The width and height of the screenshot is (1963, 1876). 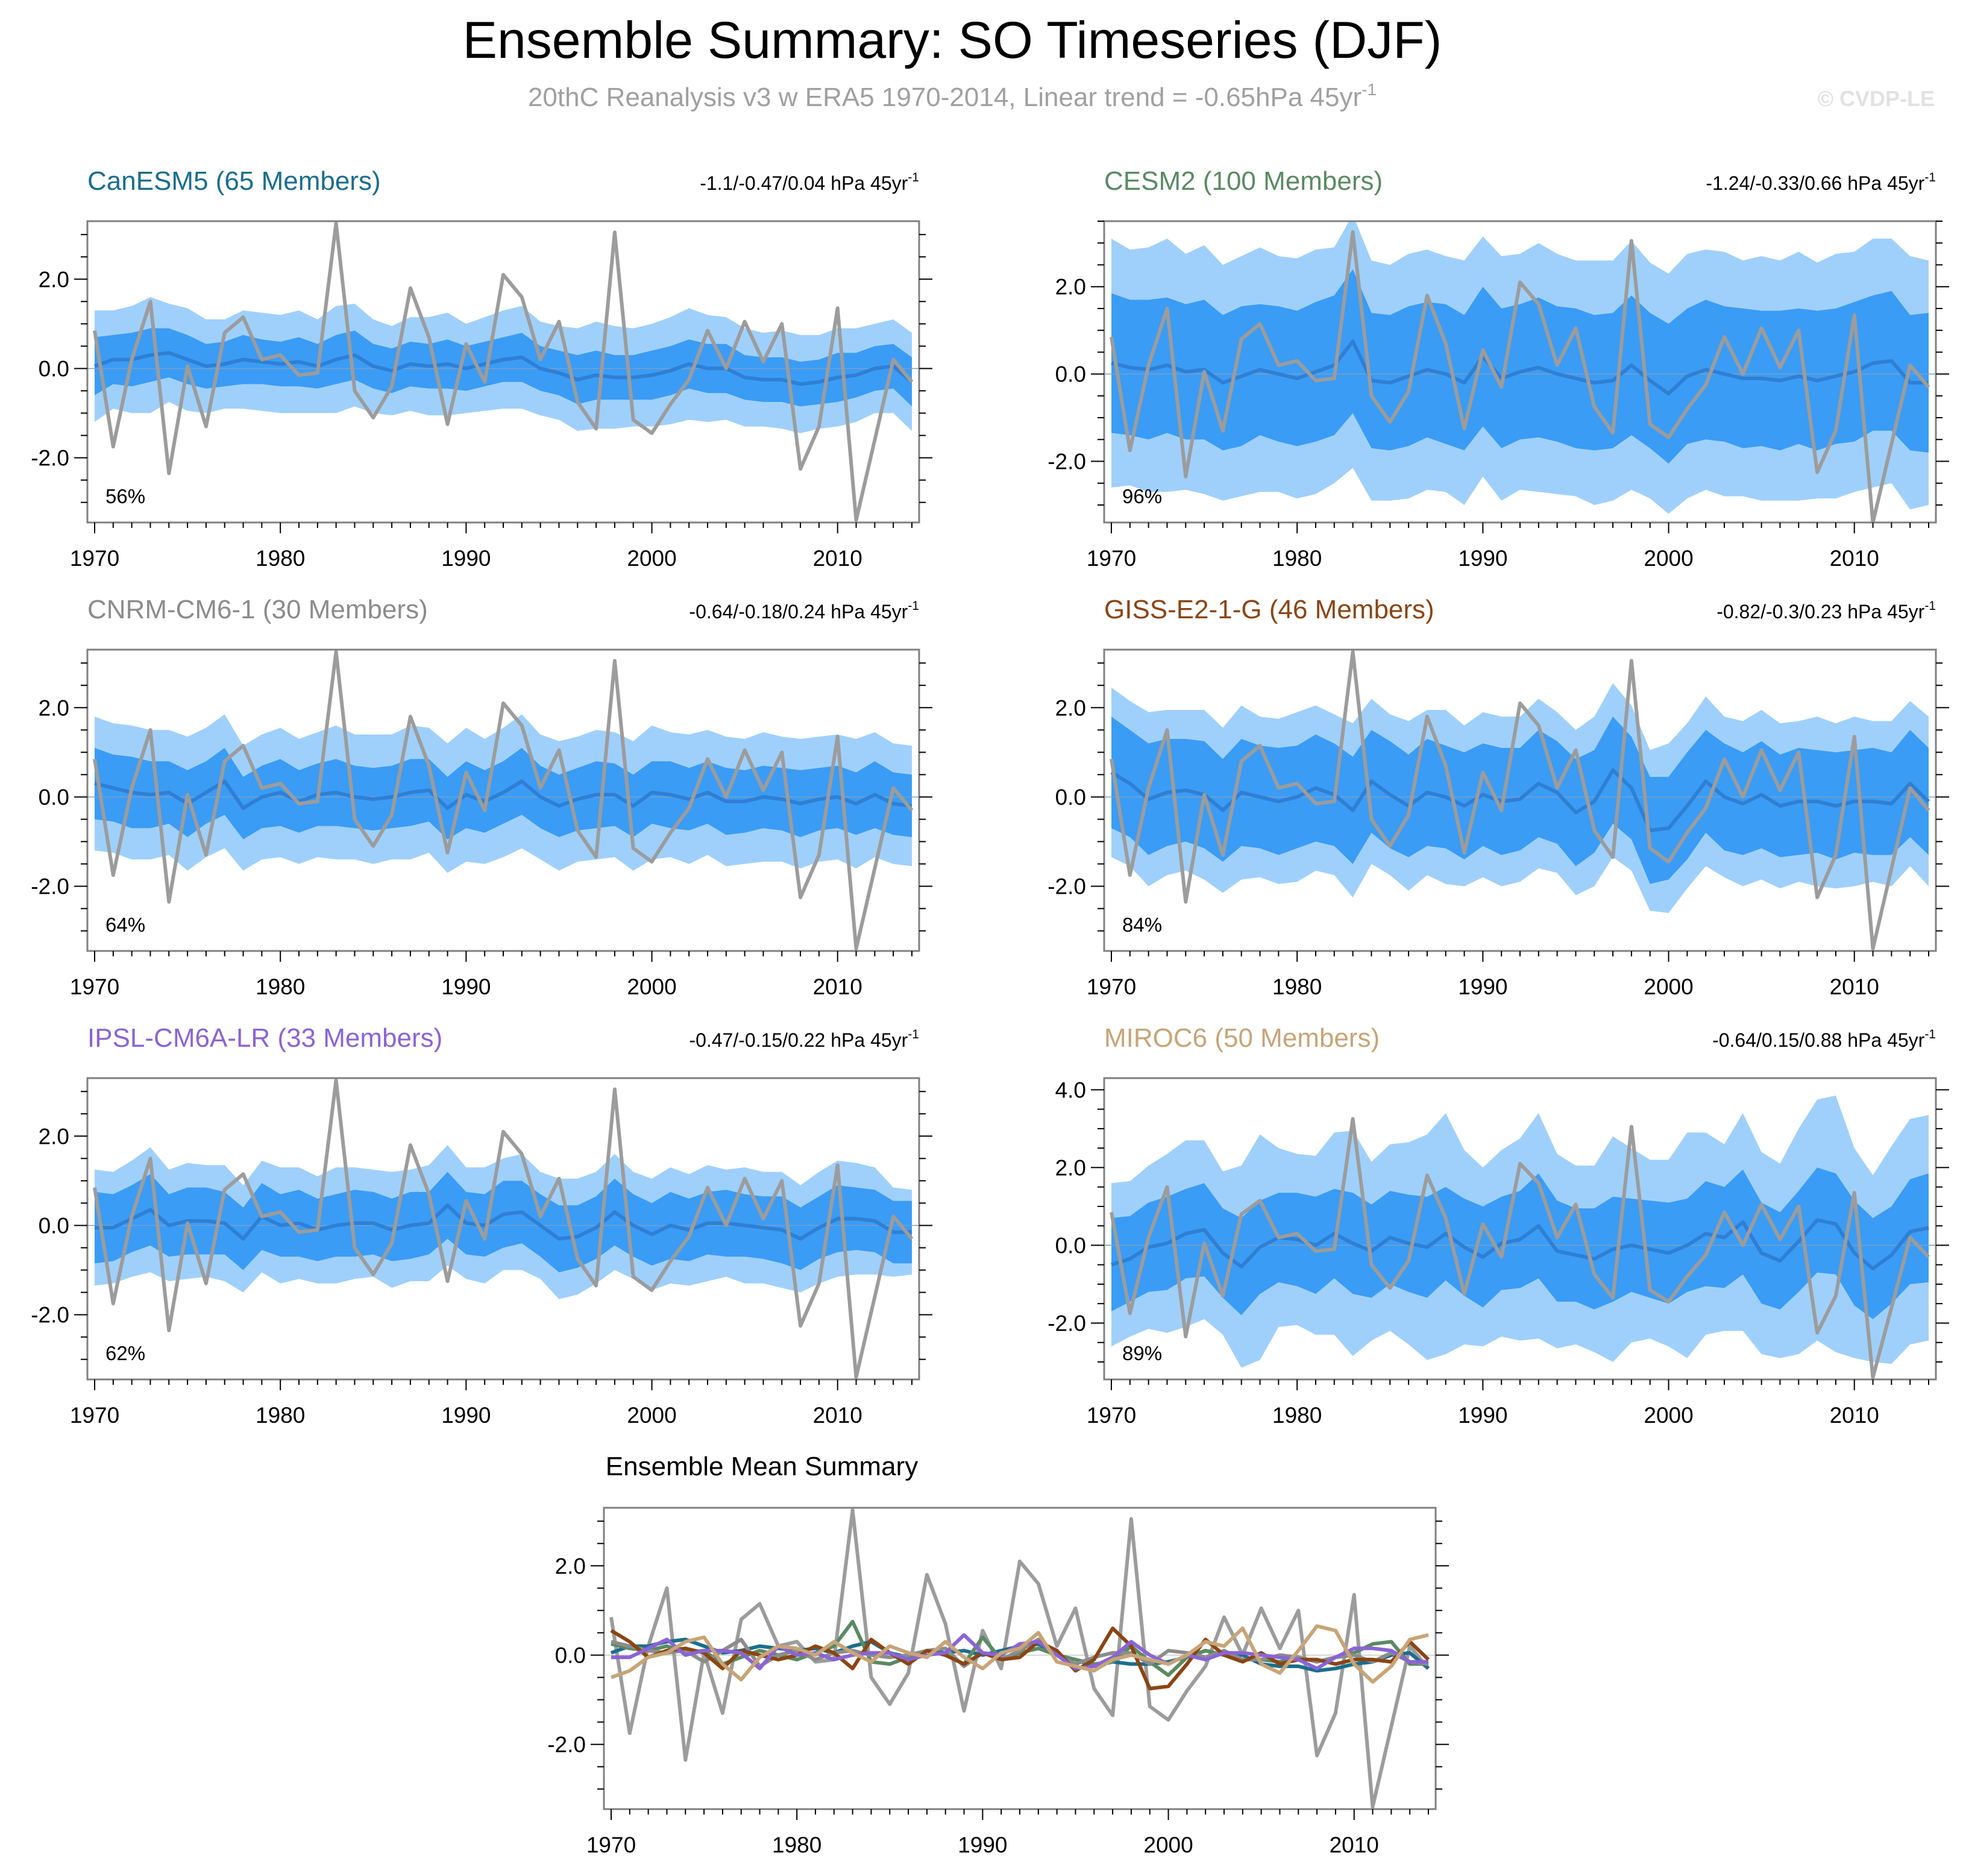 What do you see at coordinates (298, 181) in the screenshot?
I see `panel-member-count: (65 Members)` at bounding box center [298, 181].